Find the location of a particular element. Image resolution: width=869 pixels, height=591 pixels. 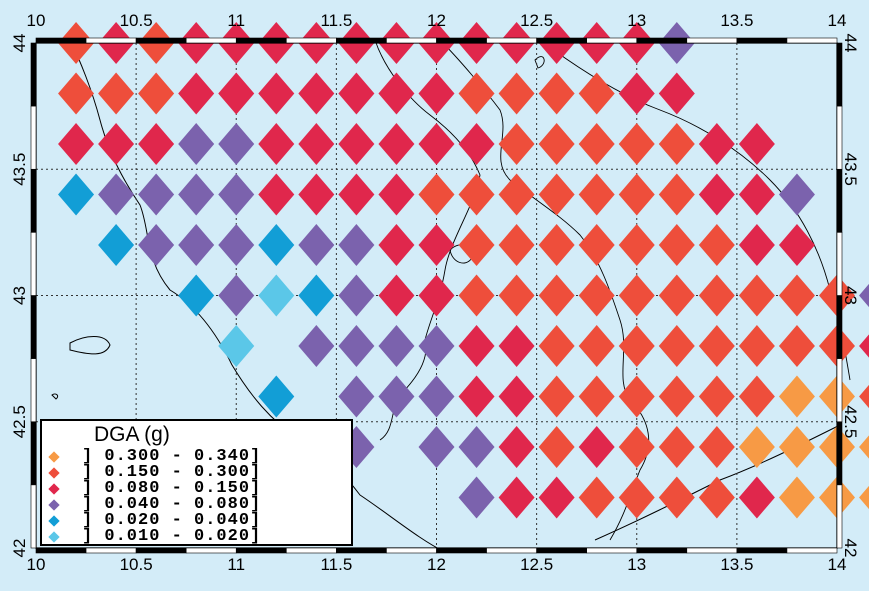

legend-label: ] 0.150 - 0.300] is located at coordinates (172, 472).